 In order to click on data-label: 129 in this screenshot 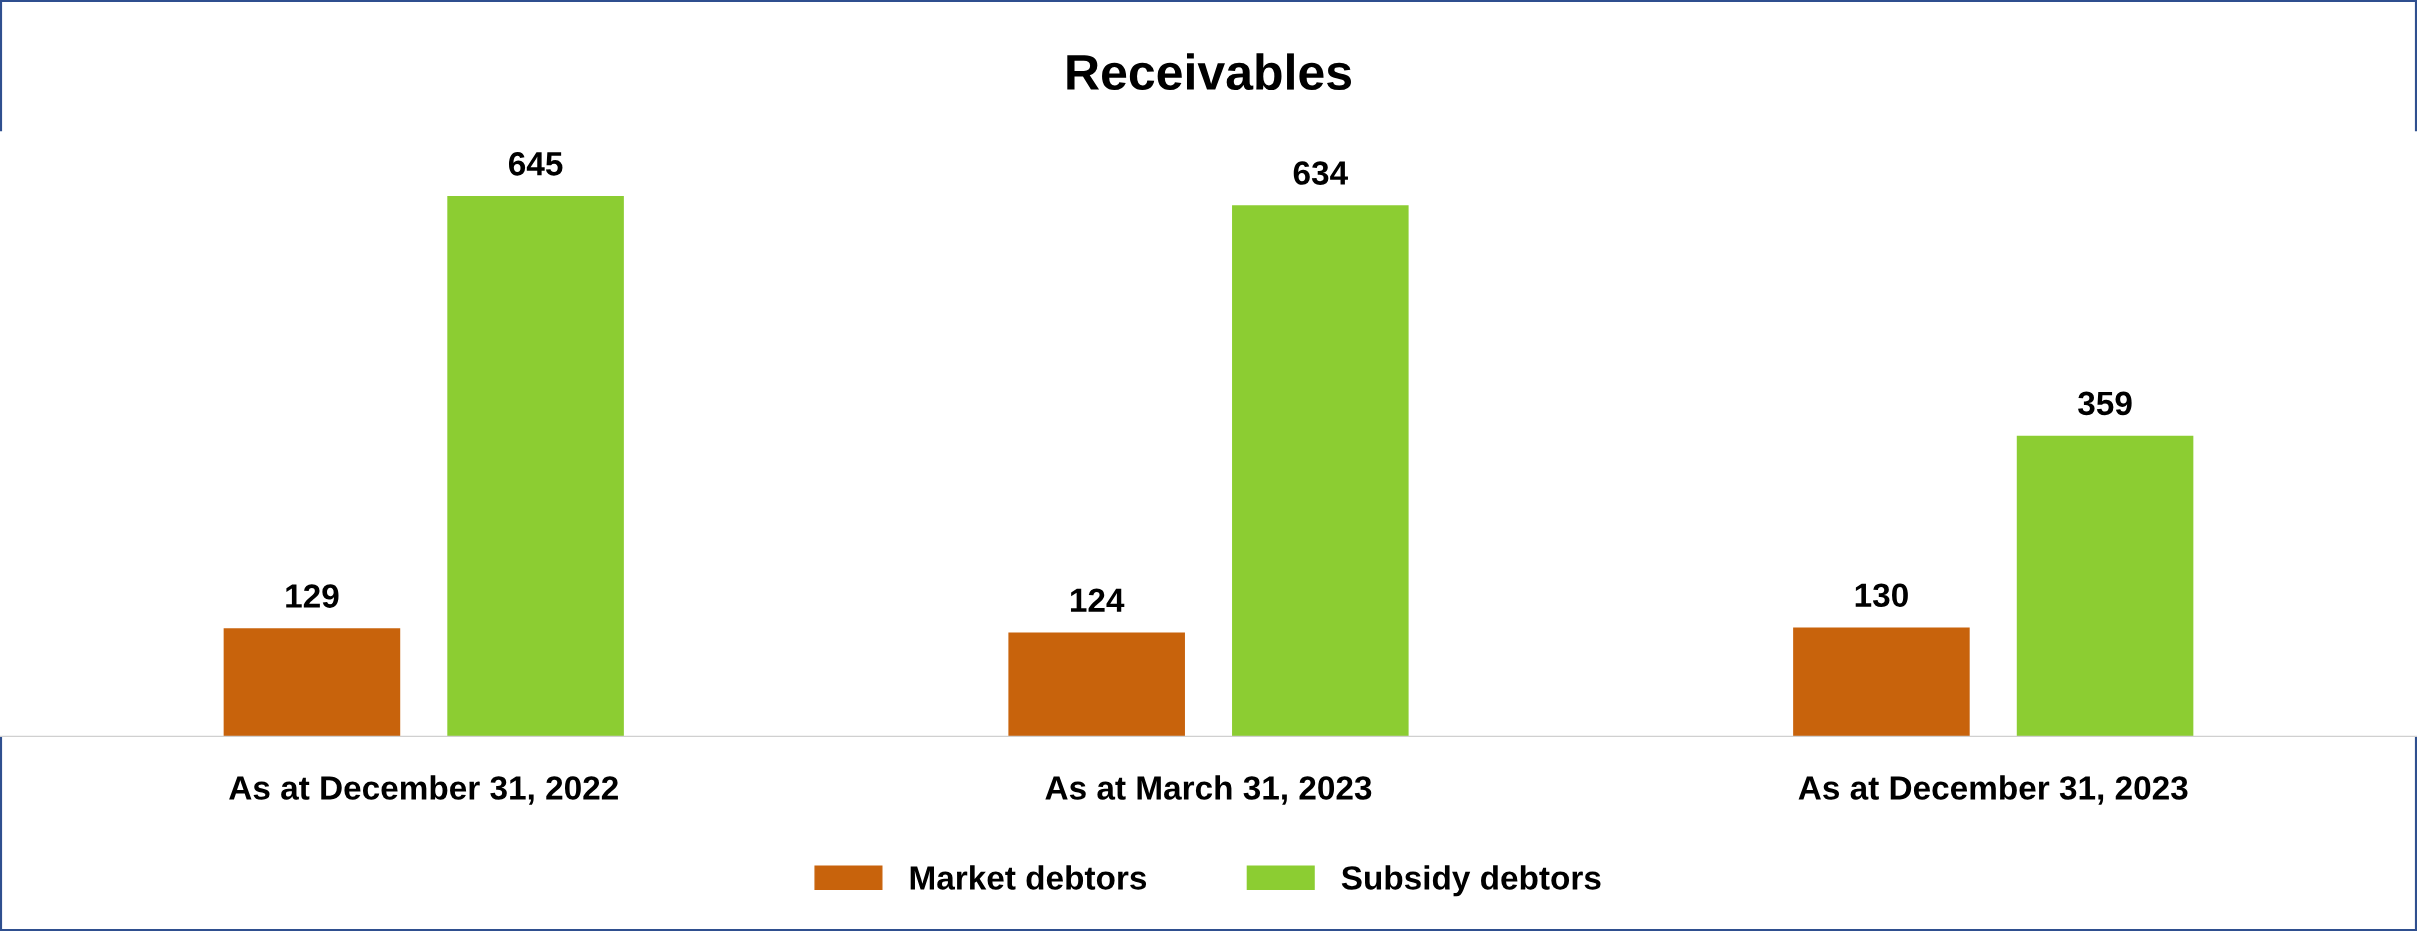, I will do `click(312, 596)`.